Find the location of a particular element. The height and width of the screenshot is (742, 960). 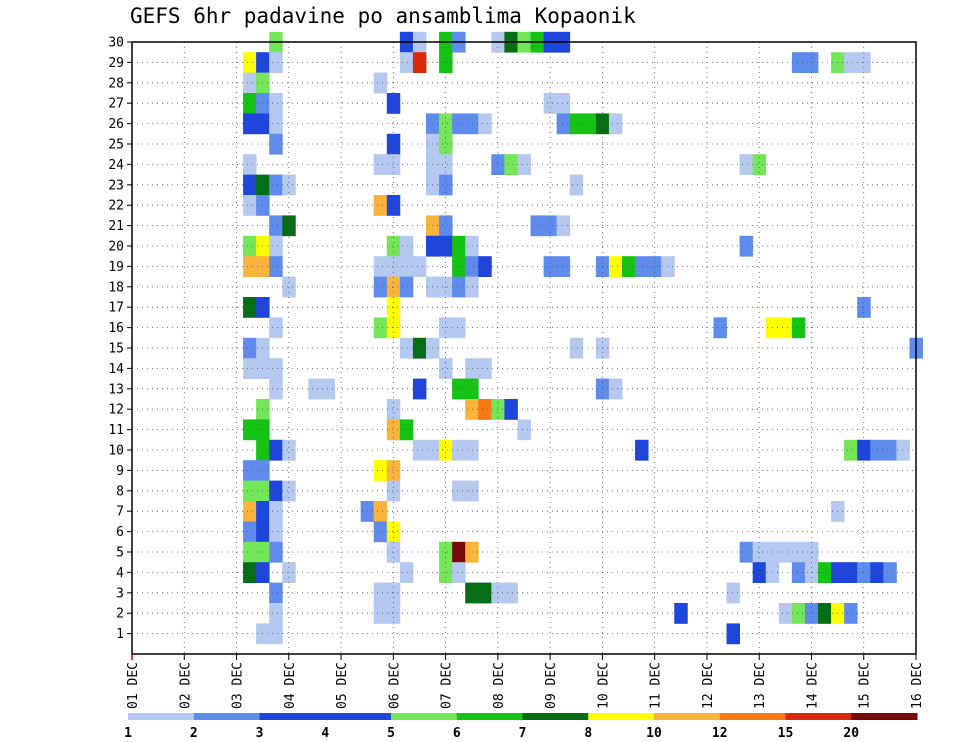

colorbar-label: 15 is located at coordinates (786, 733).